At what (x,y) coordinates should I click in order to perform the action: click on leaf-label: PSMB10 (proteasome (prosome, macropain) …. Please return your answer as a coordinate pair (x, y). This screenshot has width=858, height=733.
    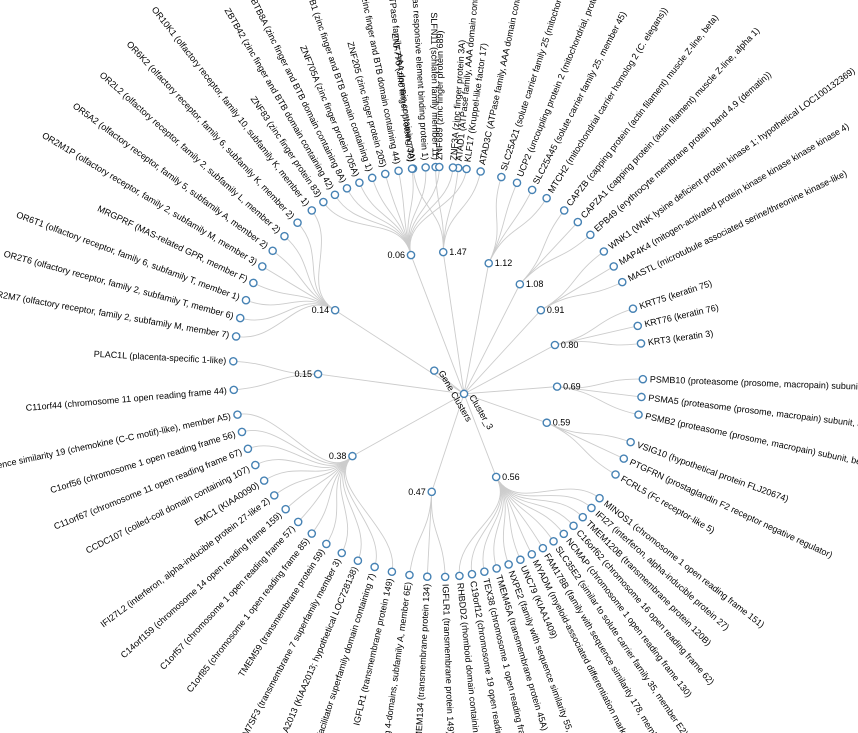
    Looking at the image, I should click on (754, 383).